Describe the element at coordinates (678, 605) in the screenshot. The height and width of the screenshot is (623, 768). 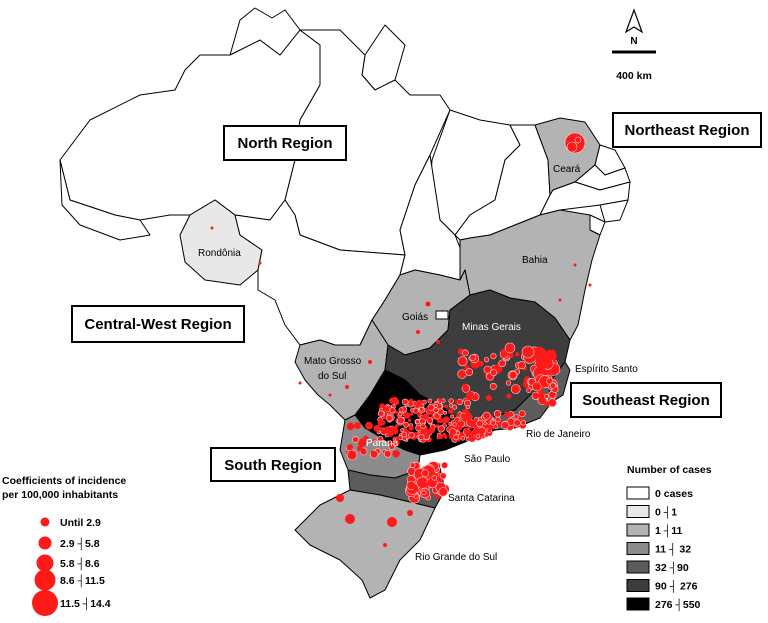
I see `legend-cases-label: 276 ┤550` at that location.